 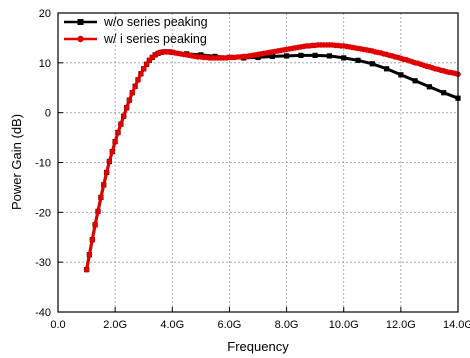 What do you see at coordinates (16, 162) in the screenshot?
I see `y-axis-title: Power Gain (dB)` at bounding box center [16, 162].